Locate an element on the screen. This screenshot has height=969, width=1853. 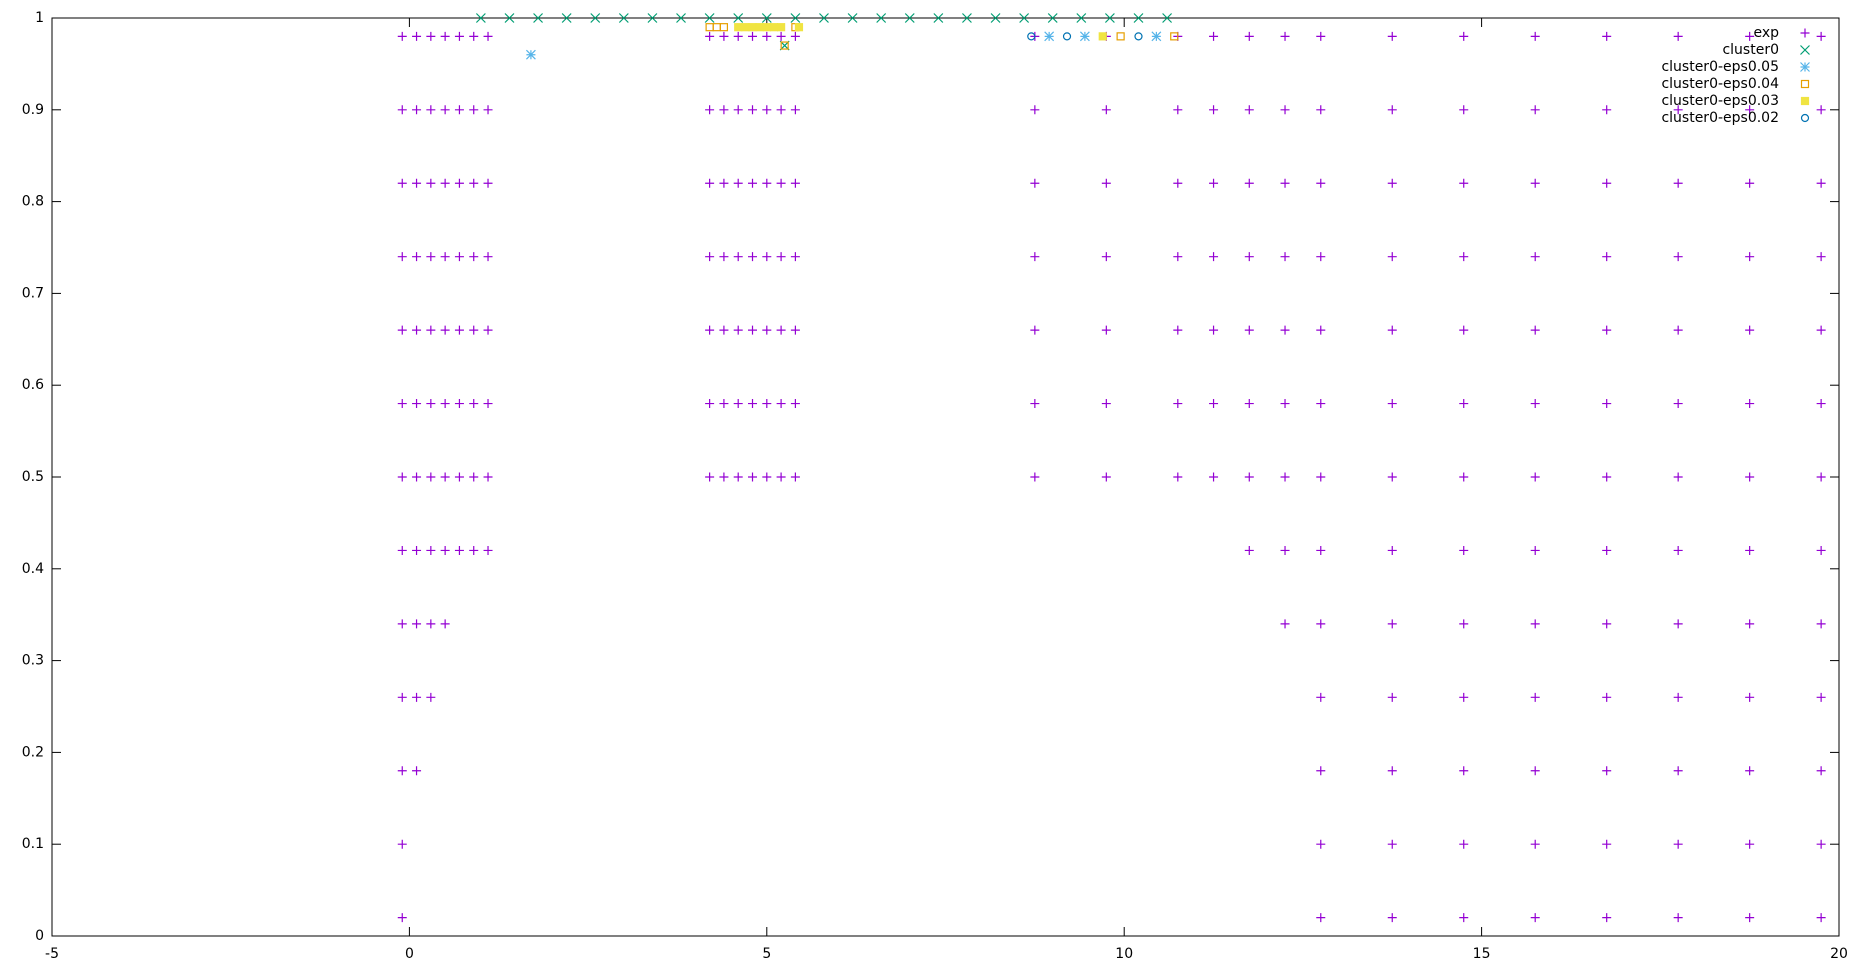
legend-label: cluster0-eps0.04 is located at coordinates (1720, 84).